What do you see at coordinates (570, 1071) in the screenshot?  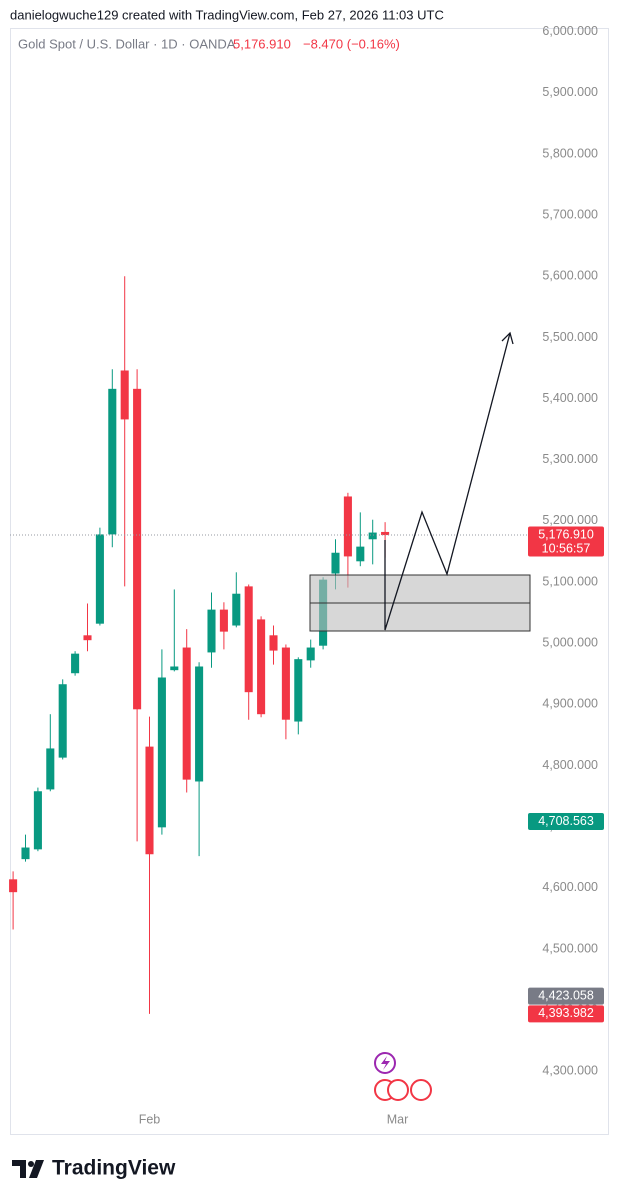 I see `y-tick-label: 4,300.000` at bounding box center [570, 1071].